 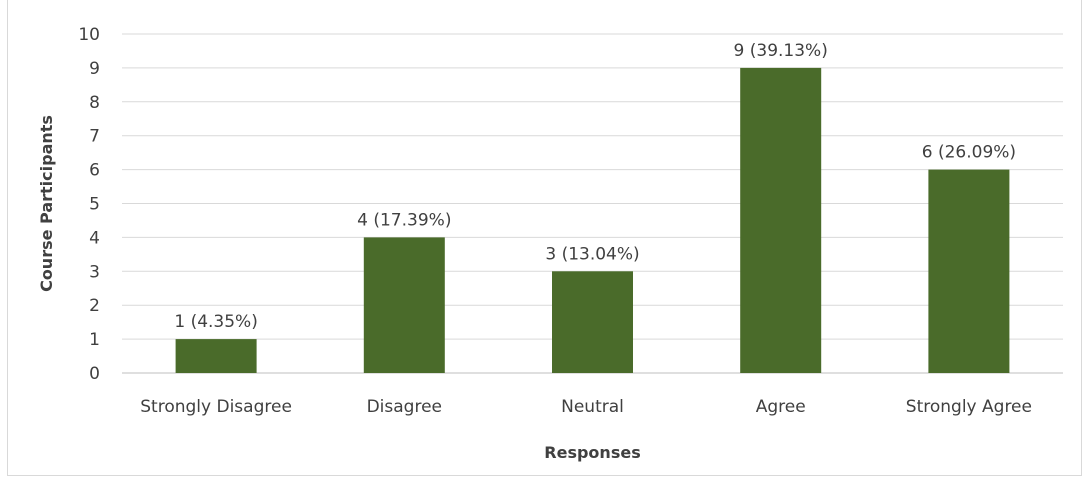 What do you see at coordinates (592, 254) in the screenshot?
I see `data-label: 3 (13.04%)` at bounding box center [592, 254].